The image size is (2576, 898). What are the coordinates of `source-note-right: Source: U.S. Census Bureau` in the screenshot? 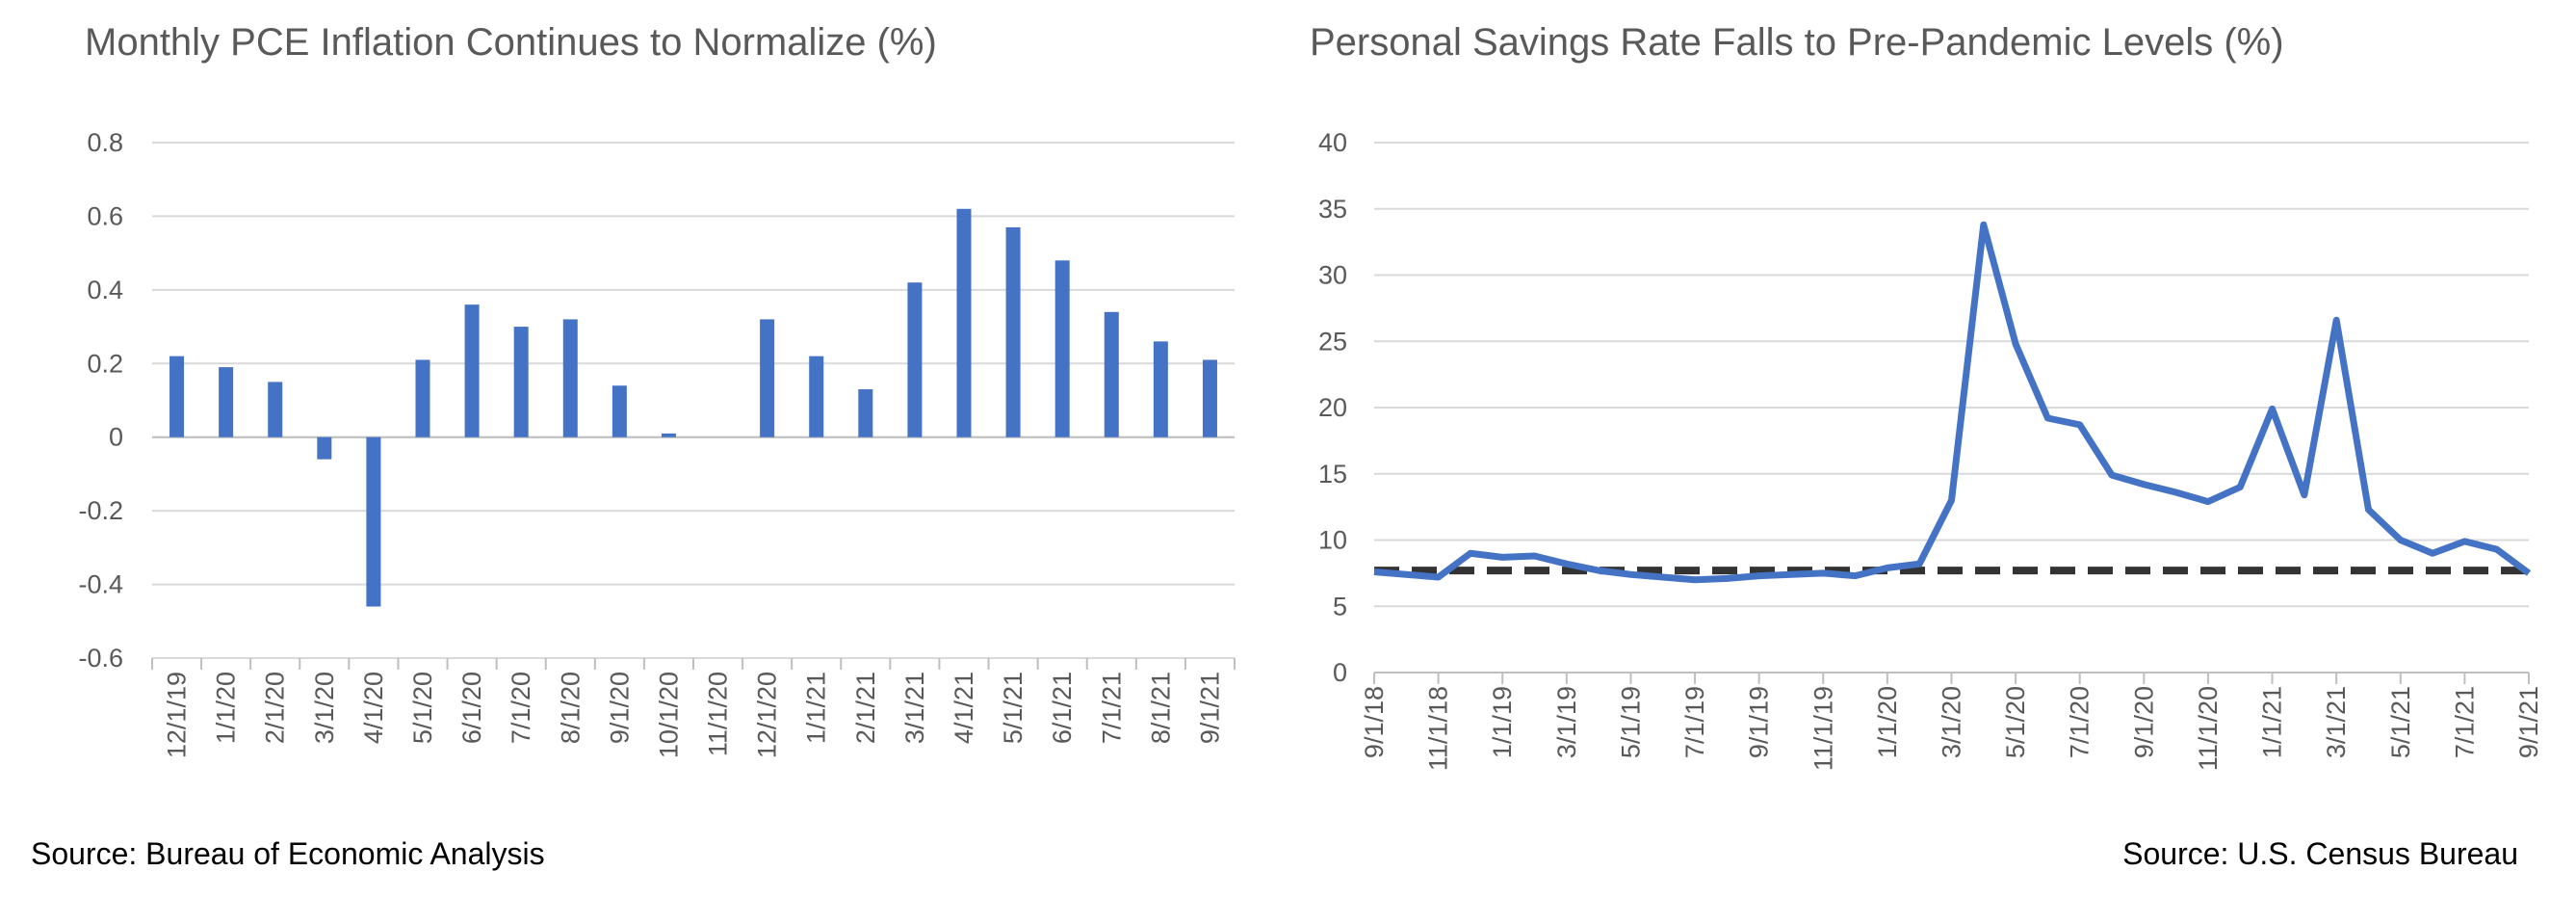 It's located at (2320, 853).